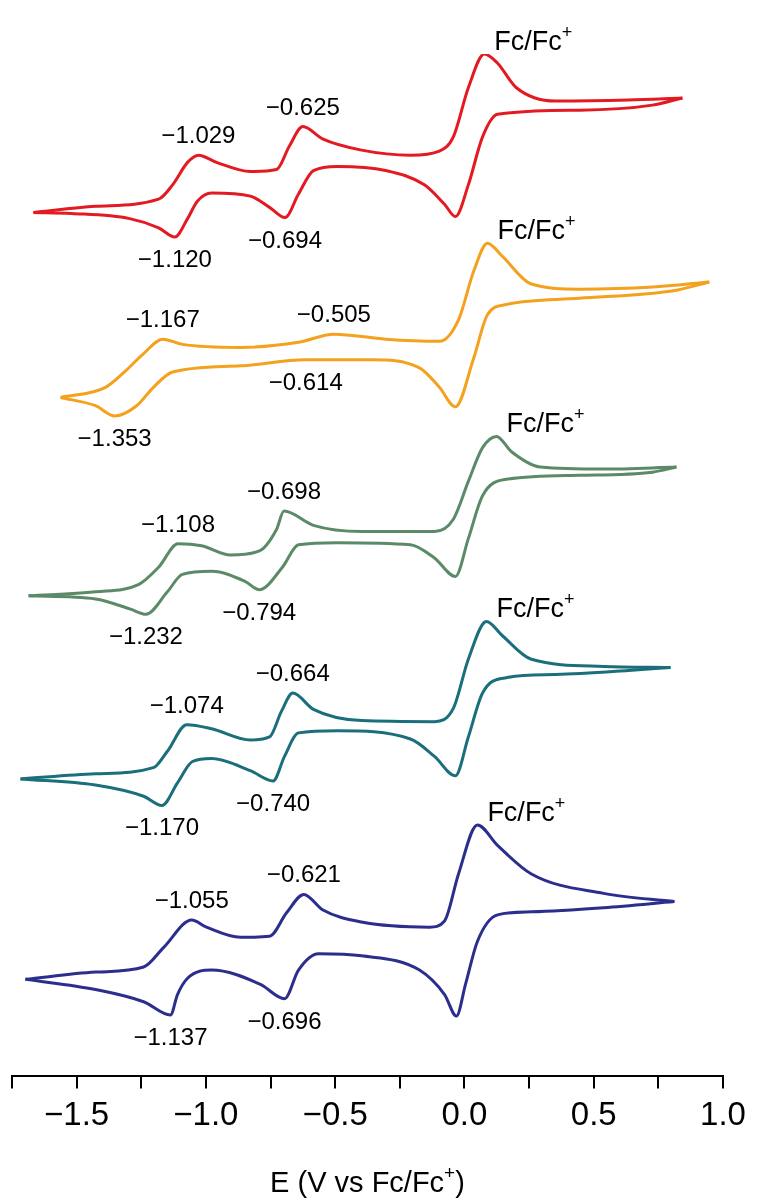  What do you see at coordinates (191, 899) in the screenshot?
I see `annotation: −1.055` at bounding box center [191, 899].